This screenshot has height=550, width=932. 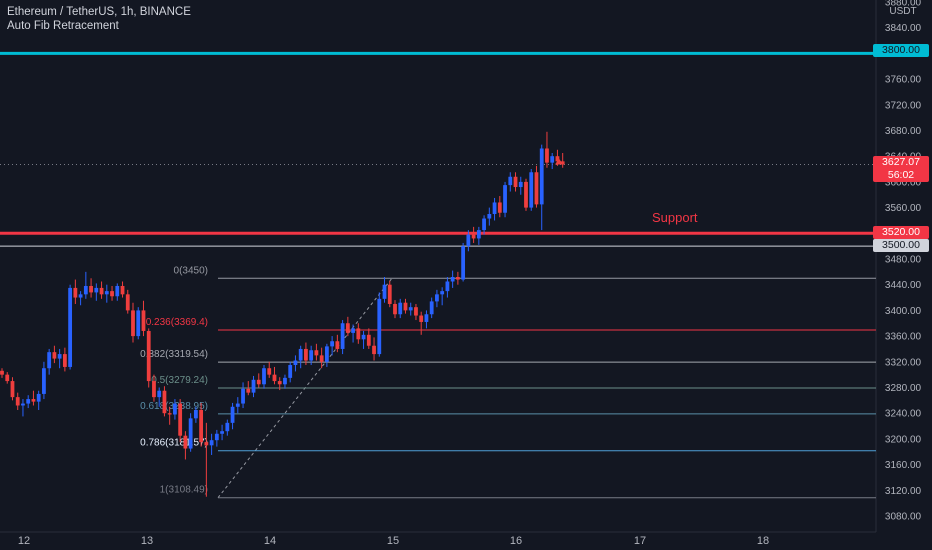 What do you see at coordinates (177, 322) in the screenshot?
I see `fib-label-0.236: 0.236(3369.4)` at bounding box center [177, 322].